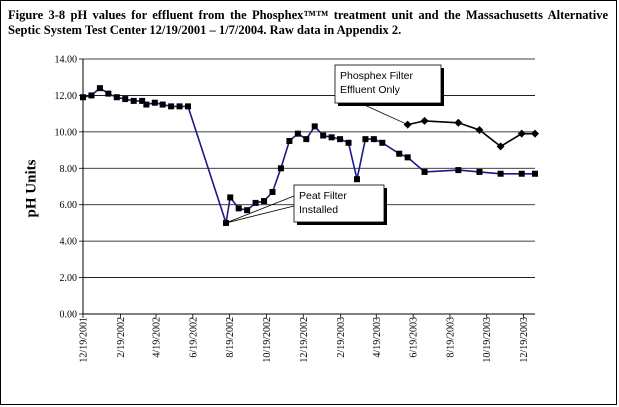  I want to click on series-line, so click(471, 134).